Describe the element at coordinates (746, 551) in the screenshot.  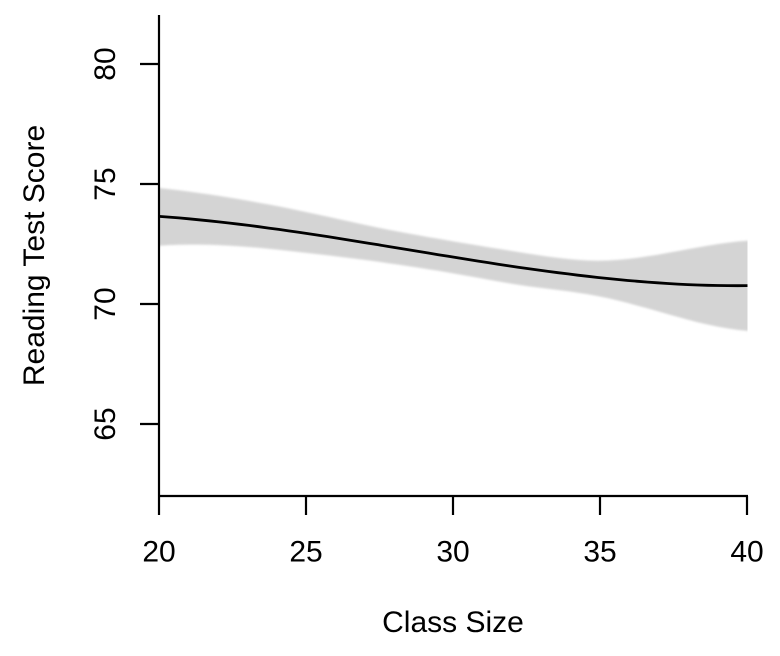
I see `svg-text: 40` at that location.